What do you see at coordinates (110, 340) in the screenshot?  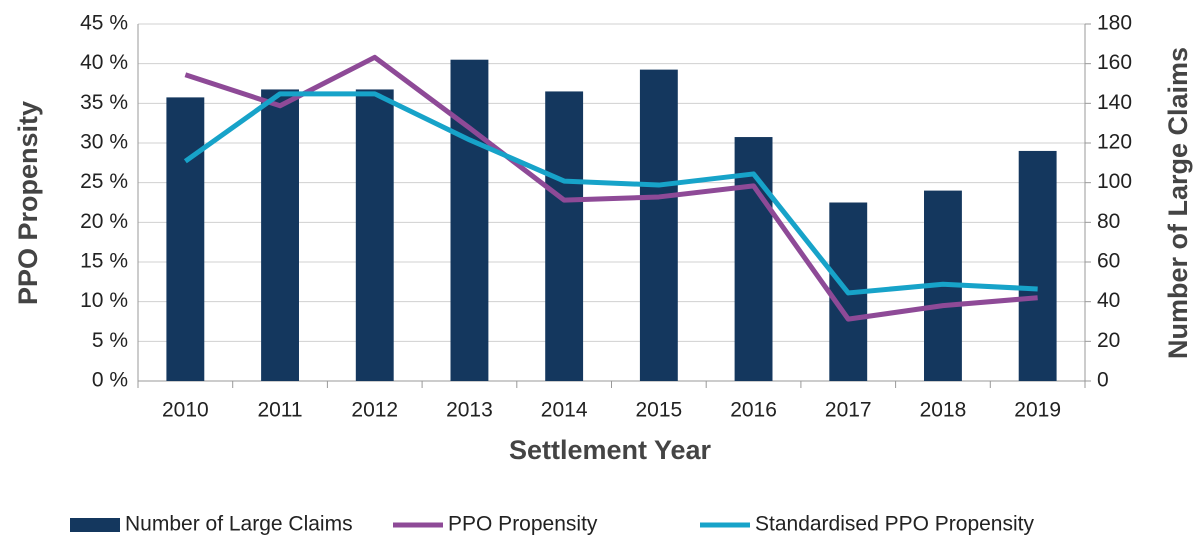 I see `y-tick-label: 5 %` at bounding box center [110, 340].